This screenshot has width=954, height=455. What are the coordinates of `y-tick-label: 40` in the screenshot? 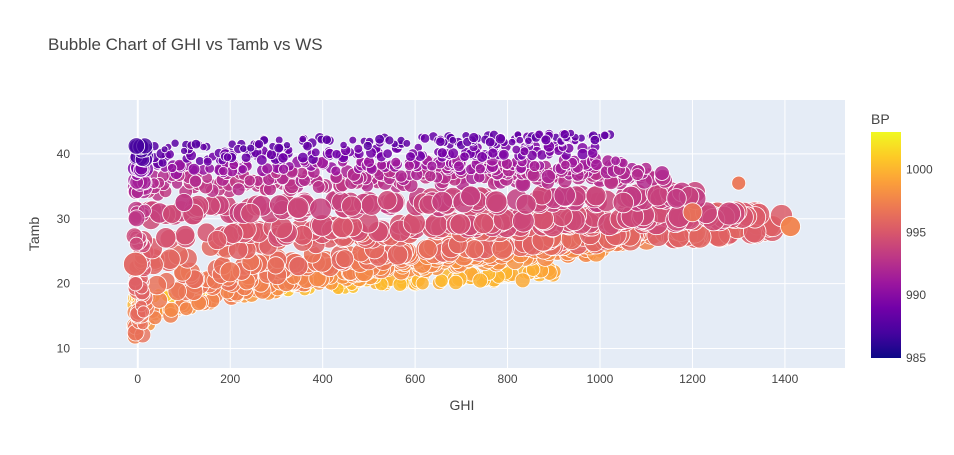 It's located at (64, 154).